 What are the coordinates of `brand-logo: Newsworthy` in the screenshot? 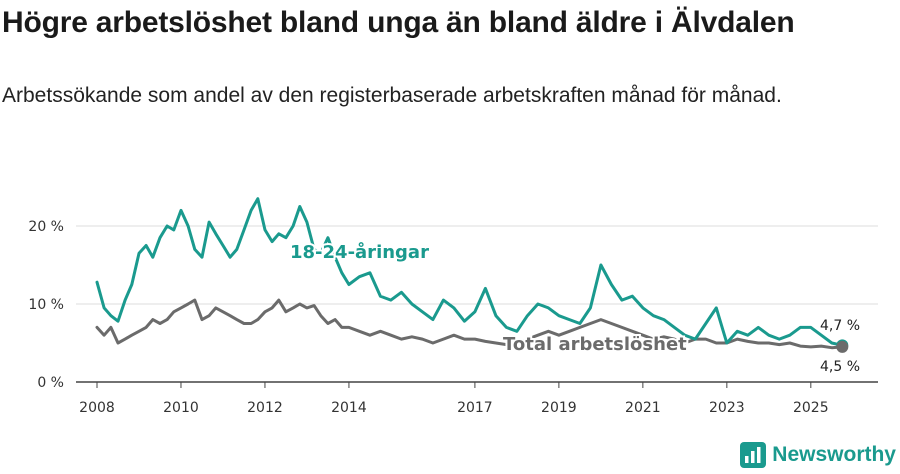 It's located at (818, 455).